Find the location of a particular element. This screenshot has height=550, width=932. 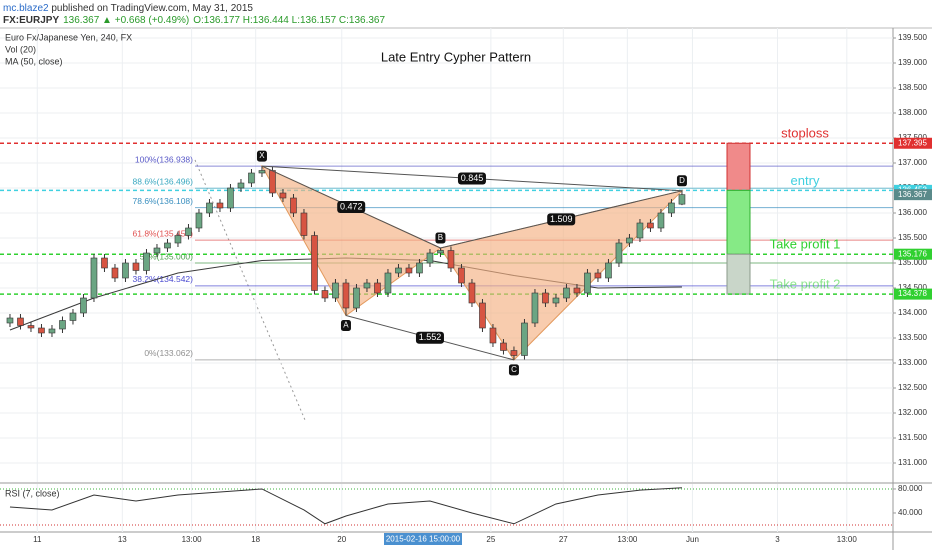

trend-line is located at coordinates (250, 290).